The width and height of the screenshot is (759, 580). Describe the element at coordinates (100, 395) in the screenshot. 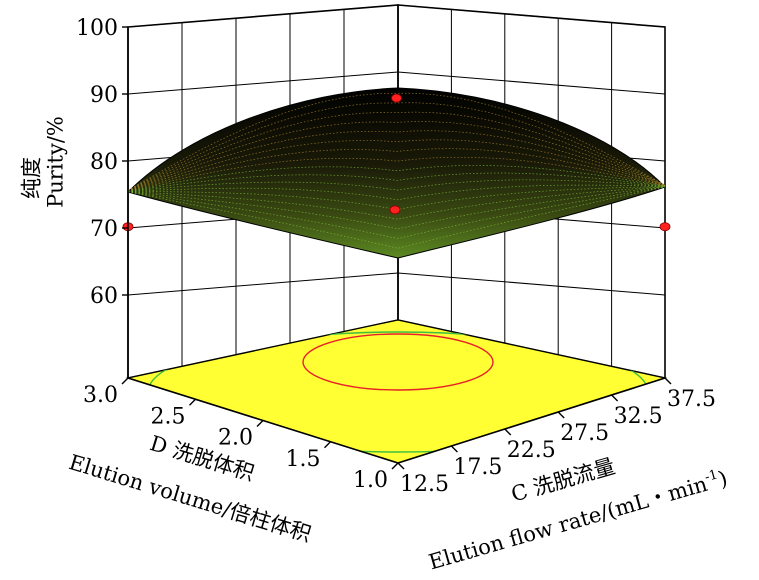

I see `d-tick-label: 3.0` at that location.